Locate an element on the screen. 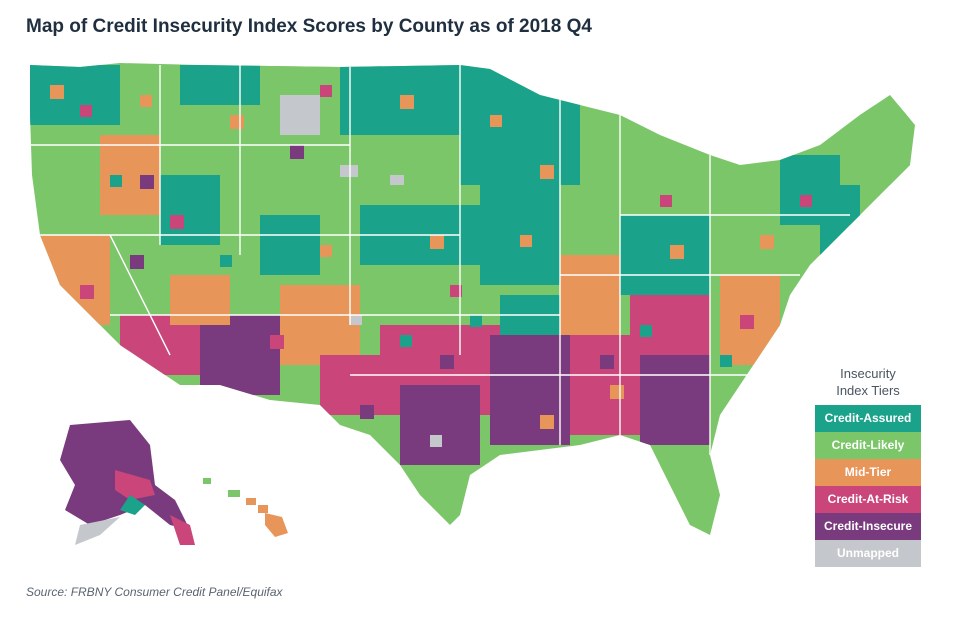  legend-item-credit-assured: Credit-Assured is located at coordinates (868, 418).